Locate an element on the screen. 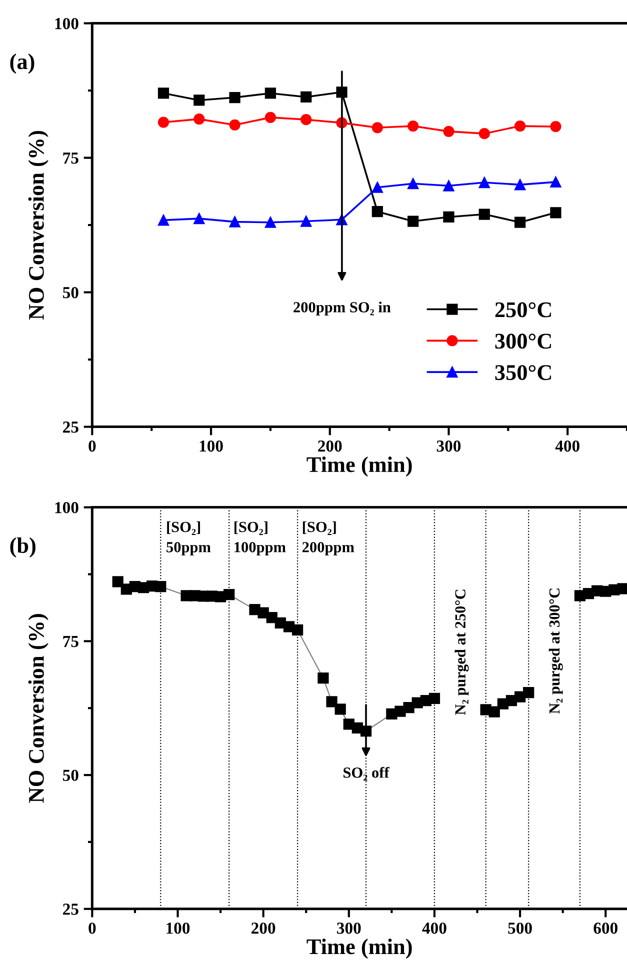 This screenshot has height=970, width=627. legend-label: 250°C is located at coordinates (523, 310).